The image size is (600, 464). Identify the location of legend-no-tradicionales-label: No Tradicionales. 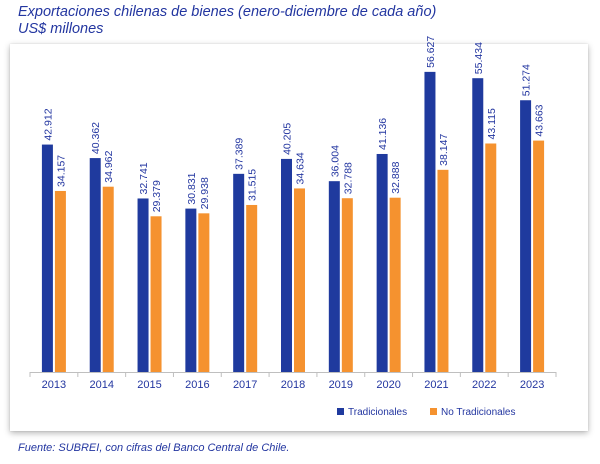
(478, 412).